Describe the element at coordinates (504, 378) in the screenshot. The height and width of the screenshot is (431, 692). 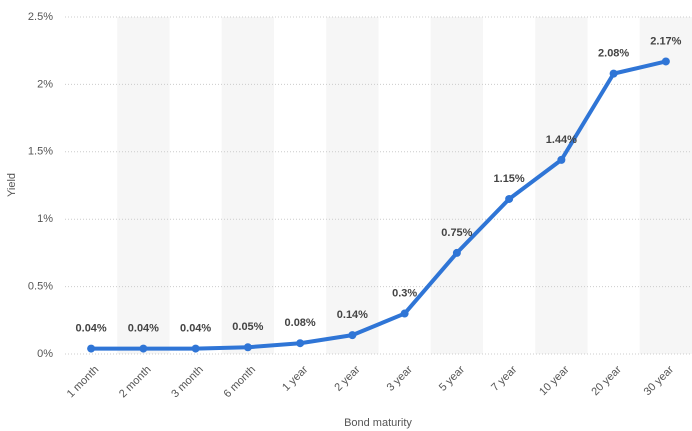
I see `x-tick-label: 7 year` at that location.